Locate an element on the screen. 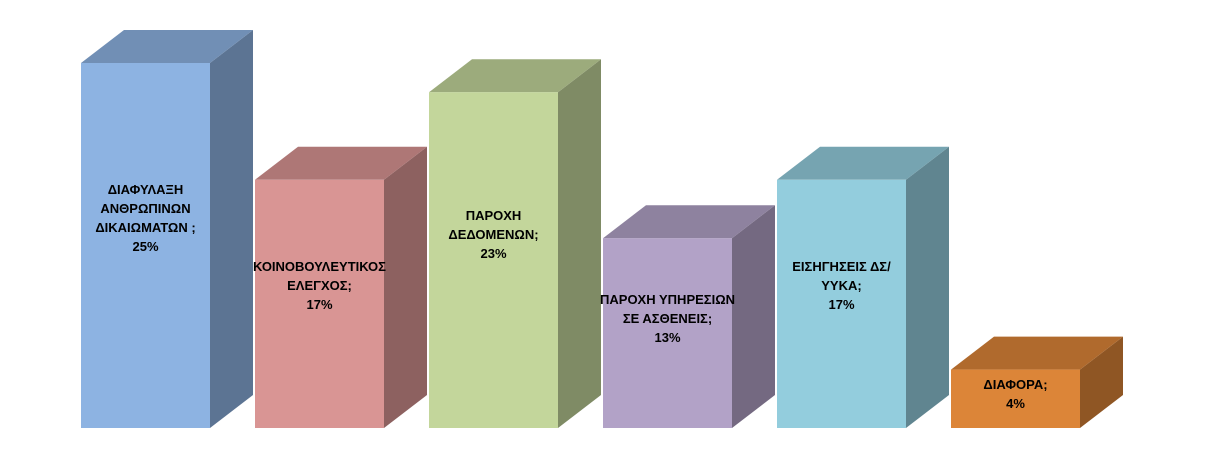  data-label: ΠΑΡΟΧΗ ΥΠΗΡΕΣΙΩΝ ΣΕ ΑΣΘΕΝΕΙΣ; 13% is located at coordinates (667, 318).